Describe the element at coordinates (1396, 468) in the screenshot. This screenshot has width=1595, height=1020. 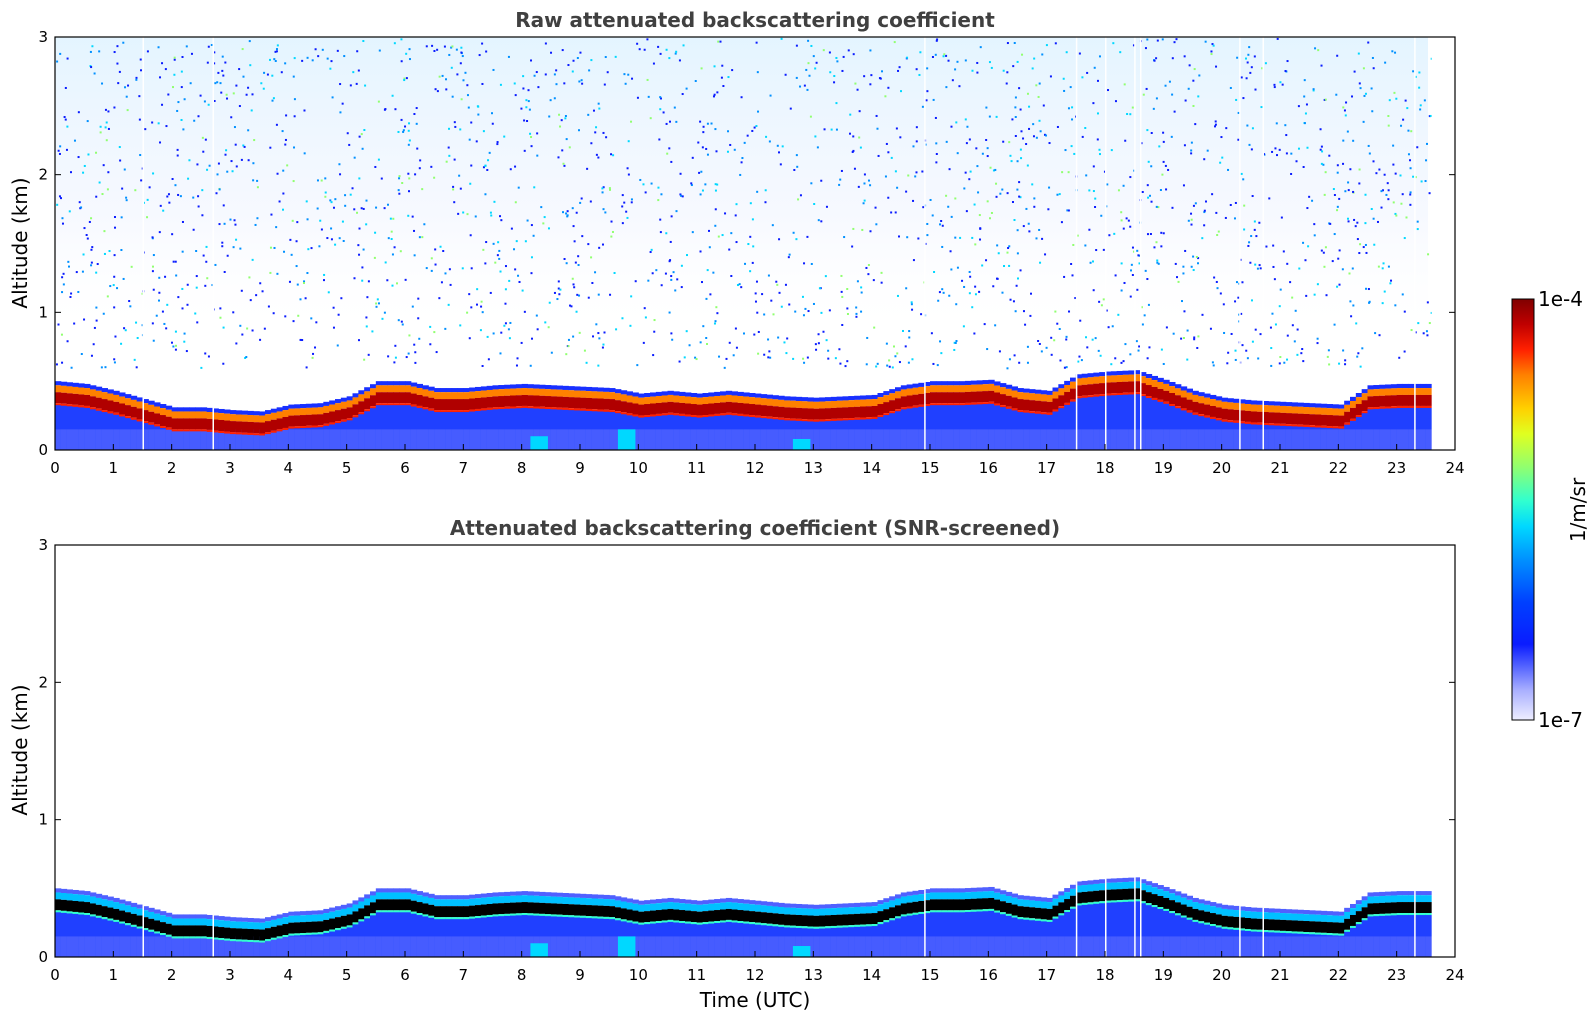
I see `x-tick-label: 23` at that location.